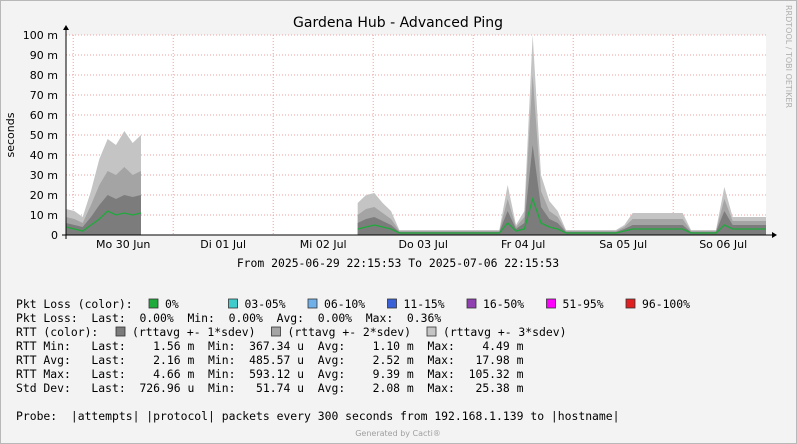 This screenshot has width=797, height=444. What do you see at coordinates (344, 304) in the screenshot?
I see `legend-entry: 06-10%` at bounding box center [344, 304].